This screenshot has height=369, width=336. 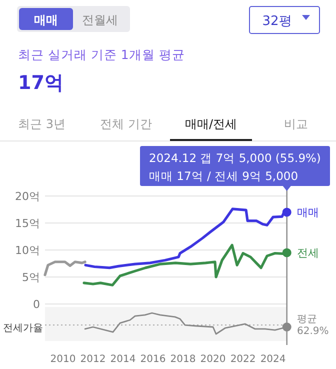 What do you see at coordinates (308, 253) in the screenshot?
I see `series-label: 전세` at bounding box center [308, 253].